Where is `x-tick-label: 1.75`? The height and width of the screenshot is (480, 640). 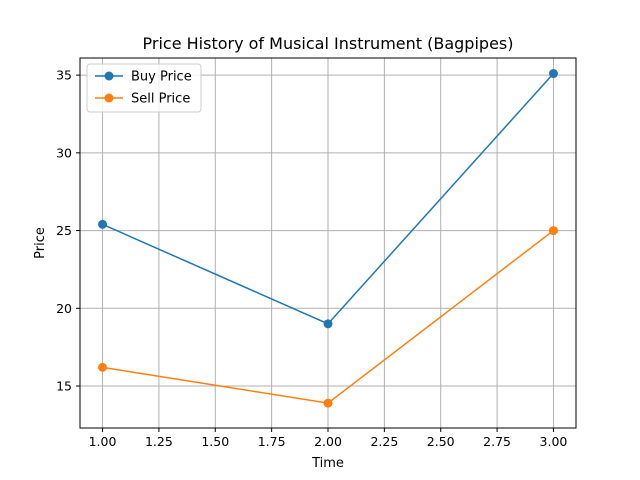
x-tick-label: 1.75 is located at coordinates (272, 441).